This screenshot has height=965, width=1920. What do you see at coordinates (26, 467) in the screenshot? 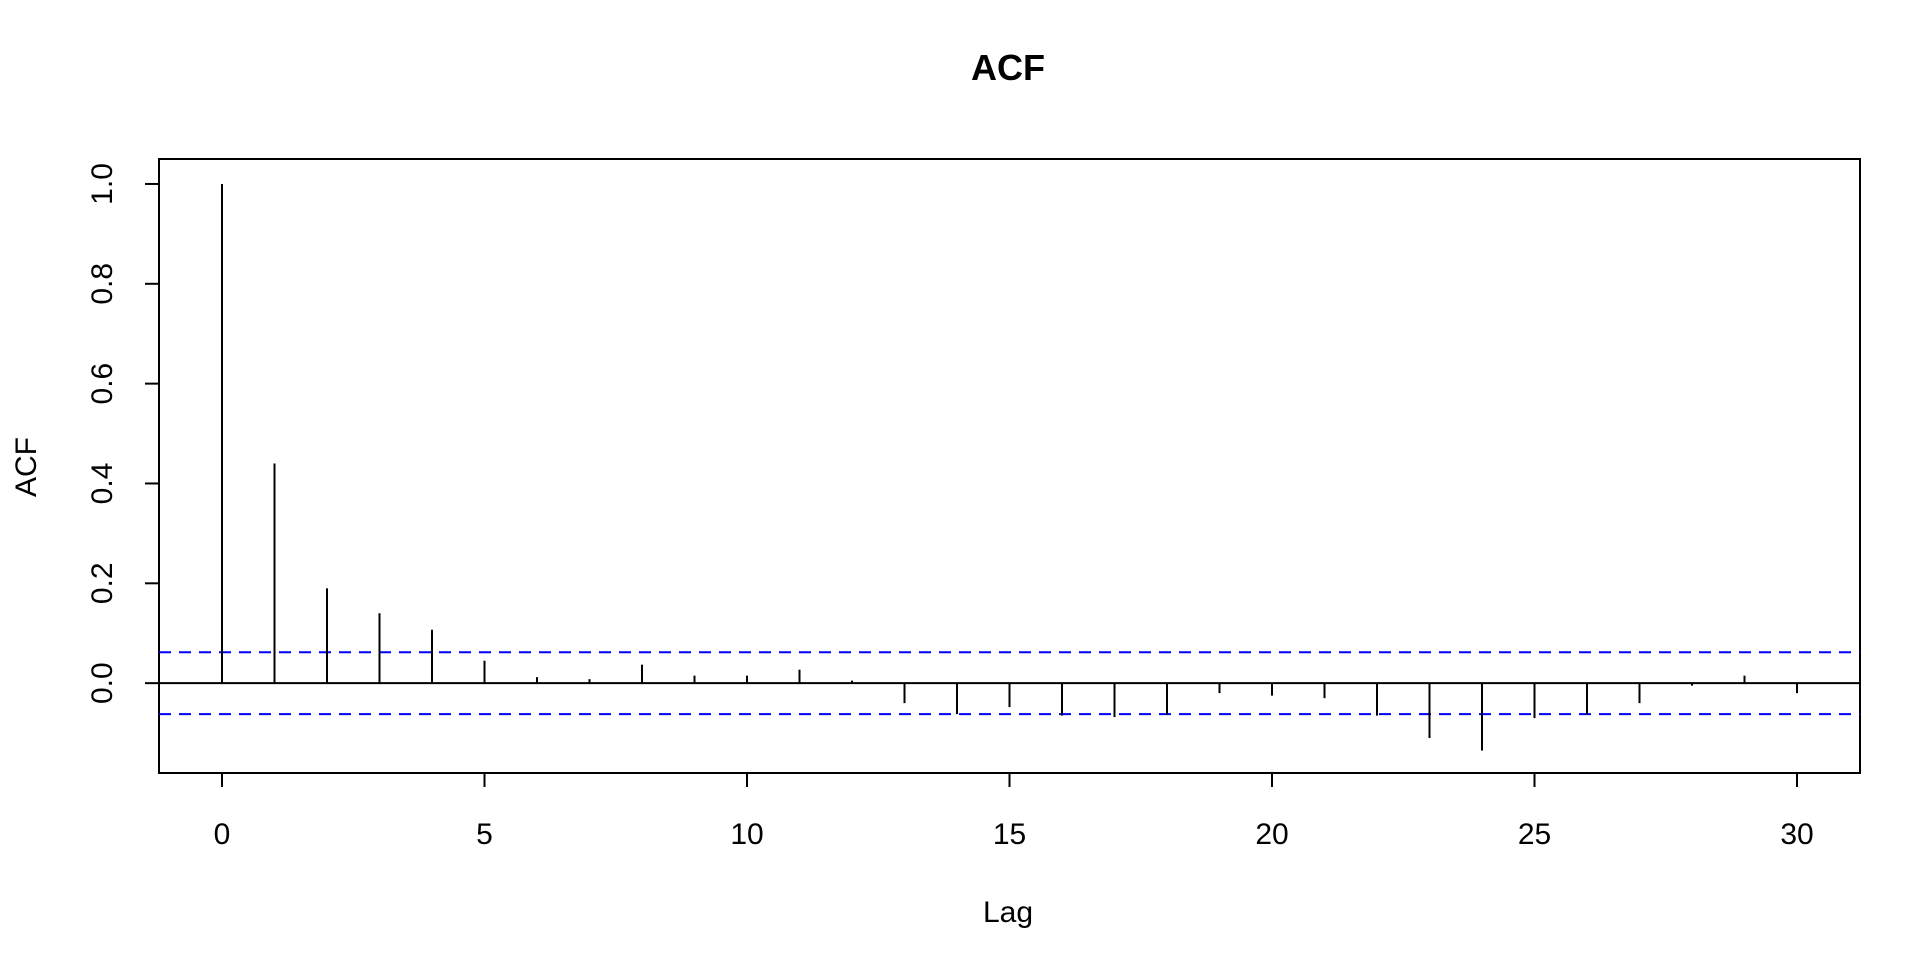
I see `y-axis-label: ACF` at bounding box center [26, 467].